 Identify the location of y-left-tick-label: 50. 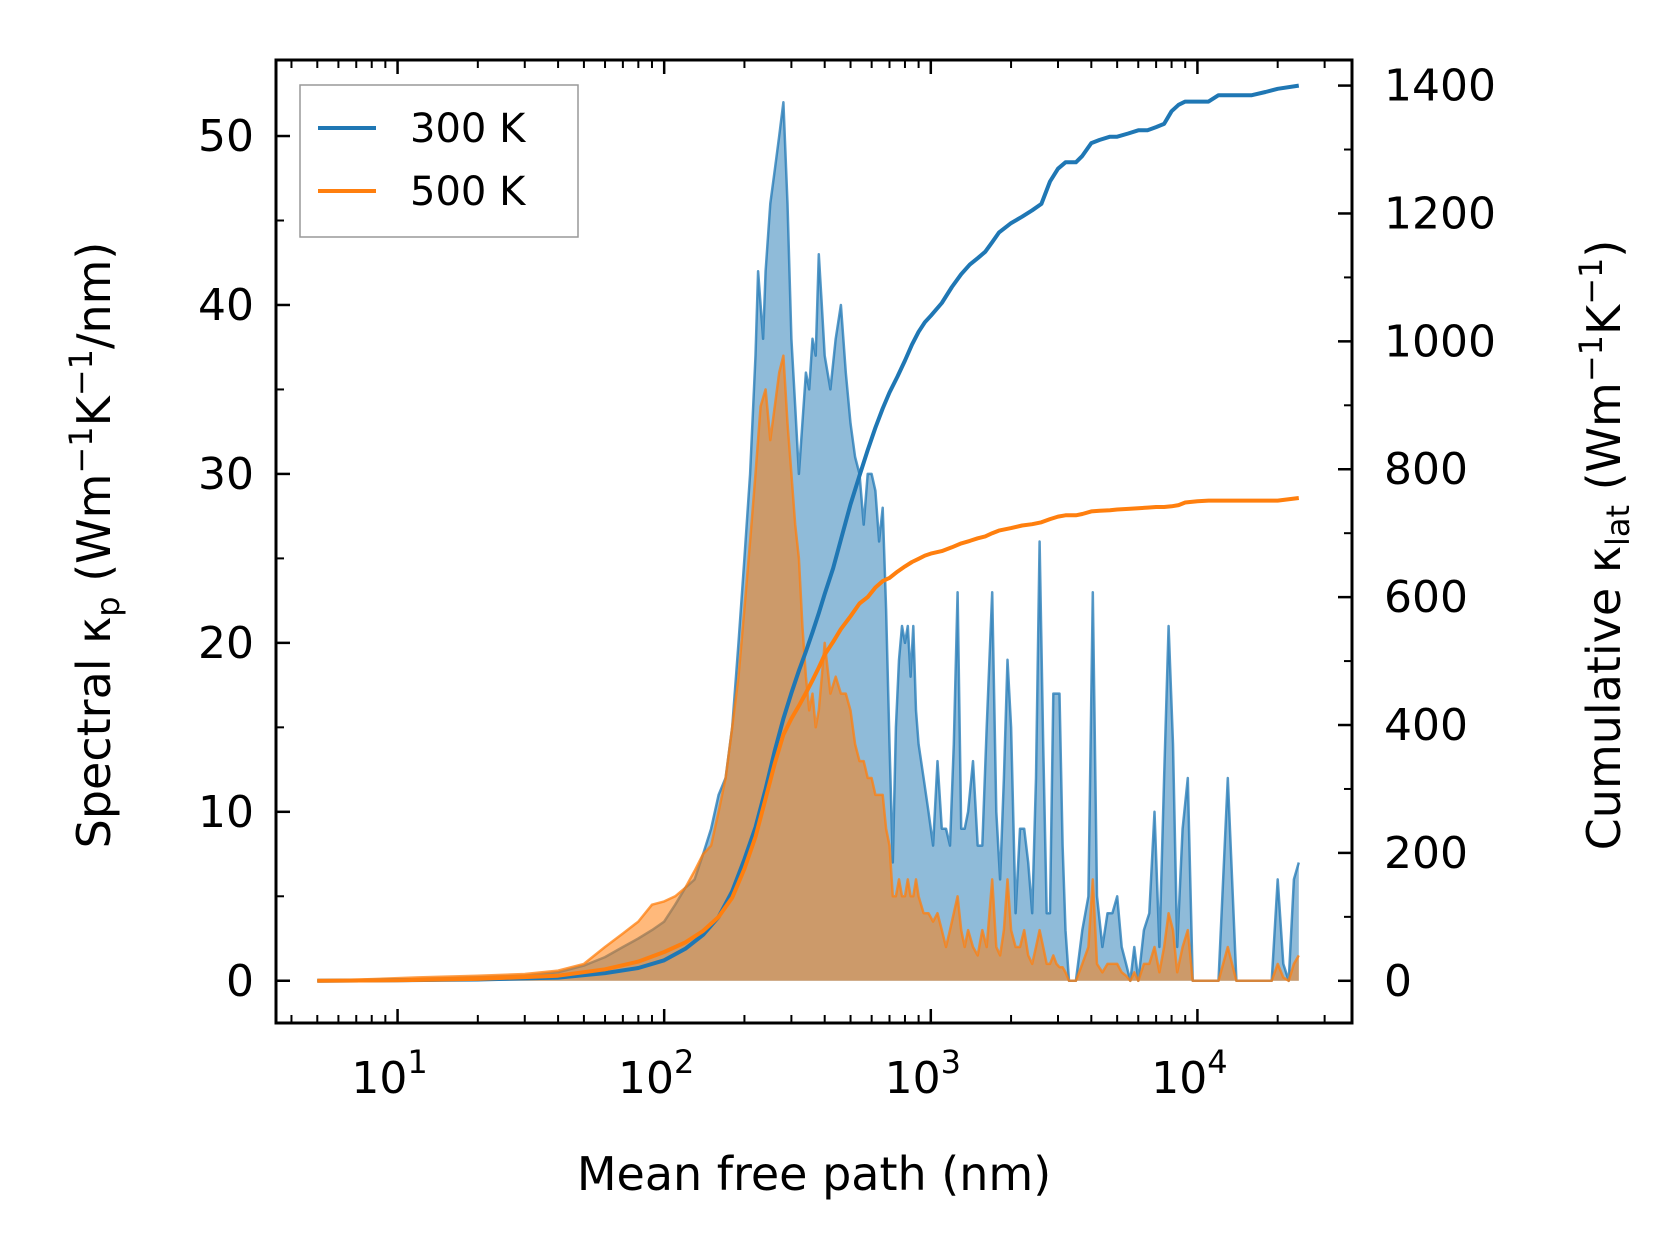
(226, 136).